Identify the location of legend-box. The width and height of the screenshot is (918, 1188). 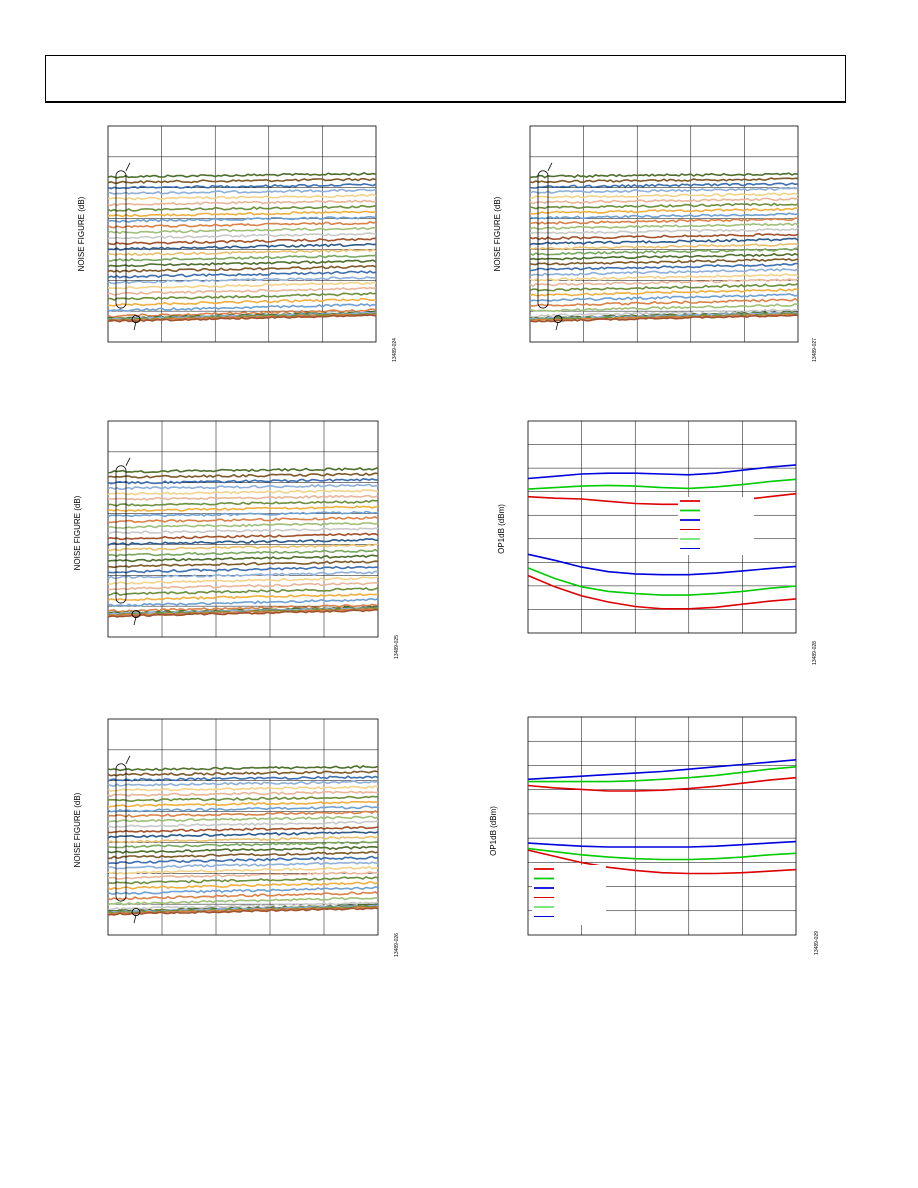
(569, 895).